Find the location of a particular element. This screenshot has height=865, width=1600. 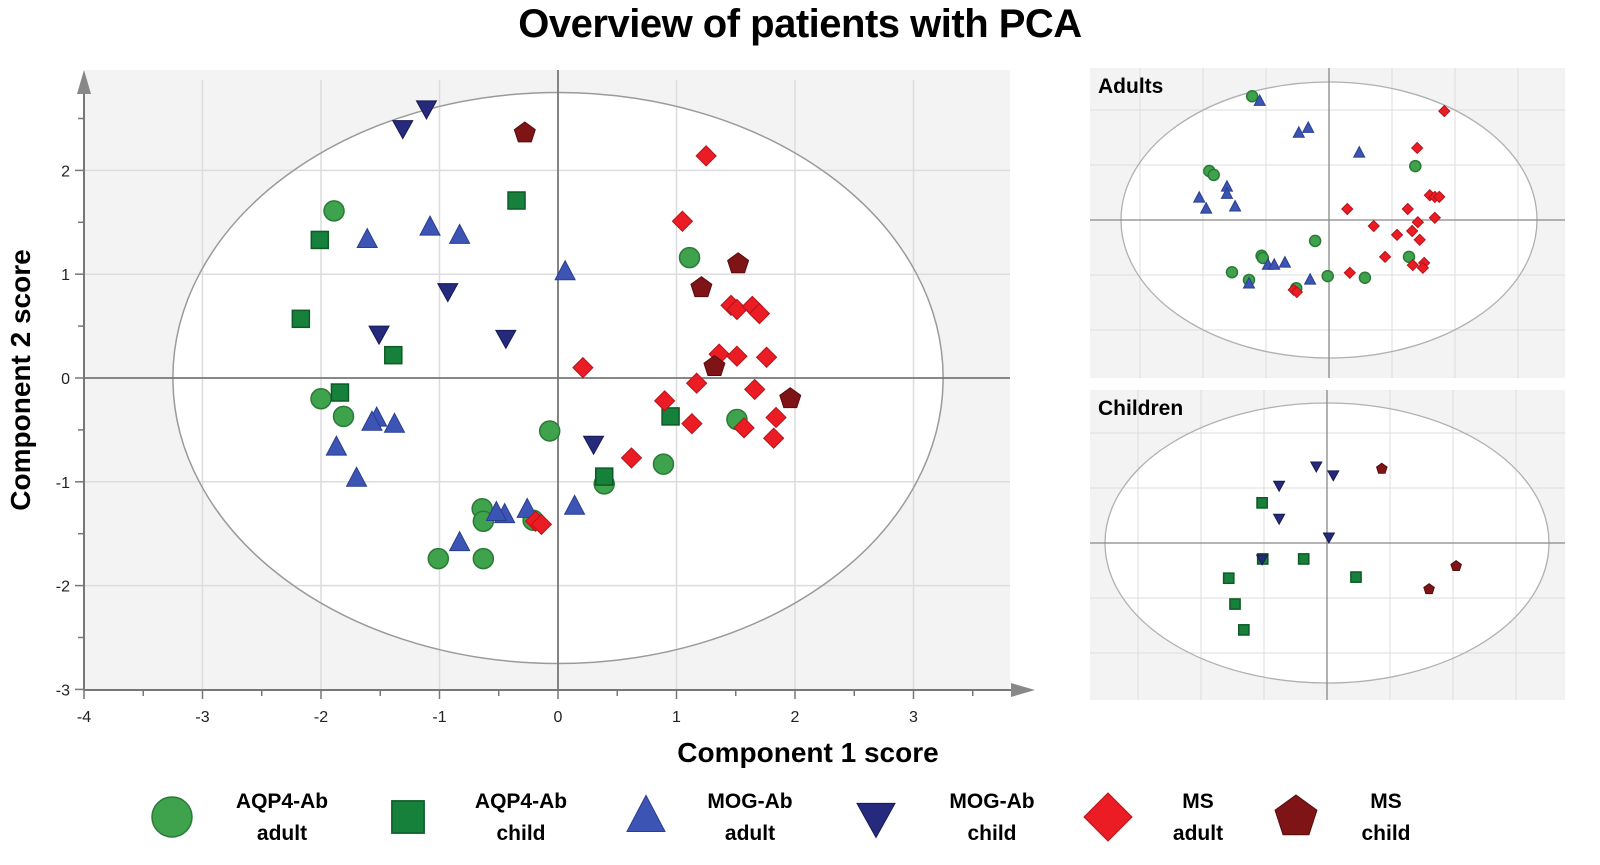

series-mog-ab-adult is located at coordinates (455, 383).